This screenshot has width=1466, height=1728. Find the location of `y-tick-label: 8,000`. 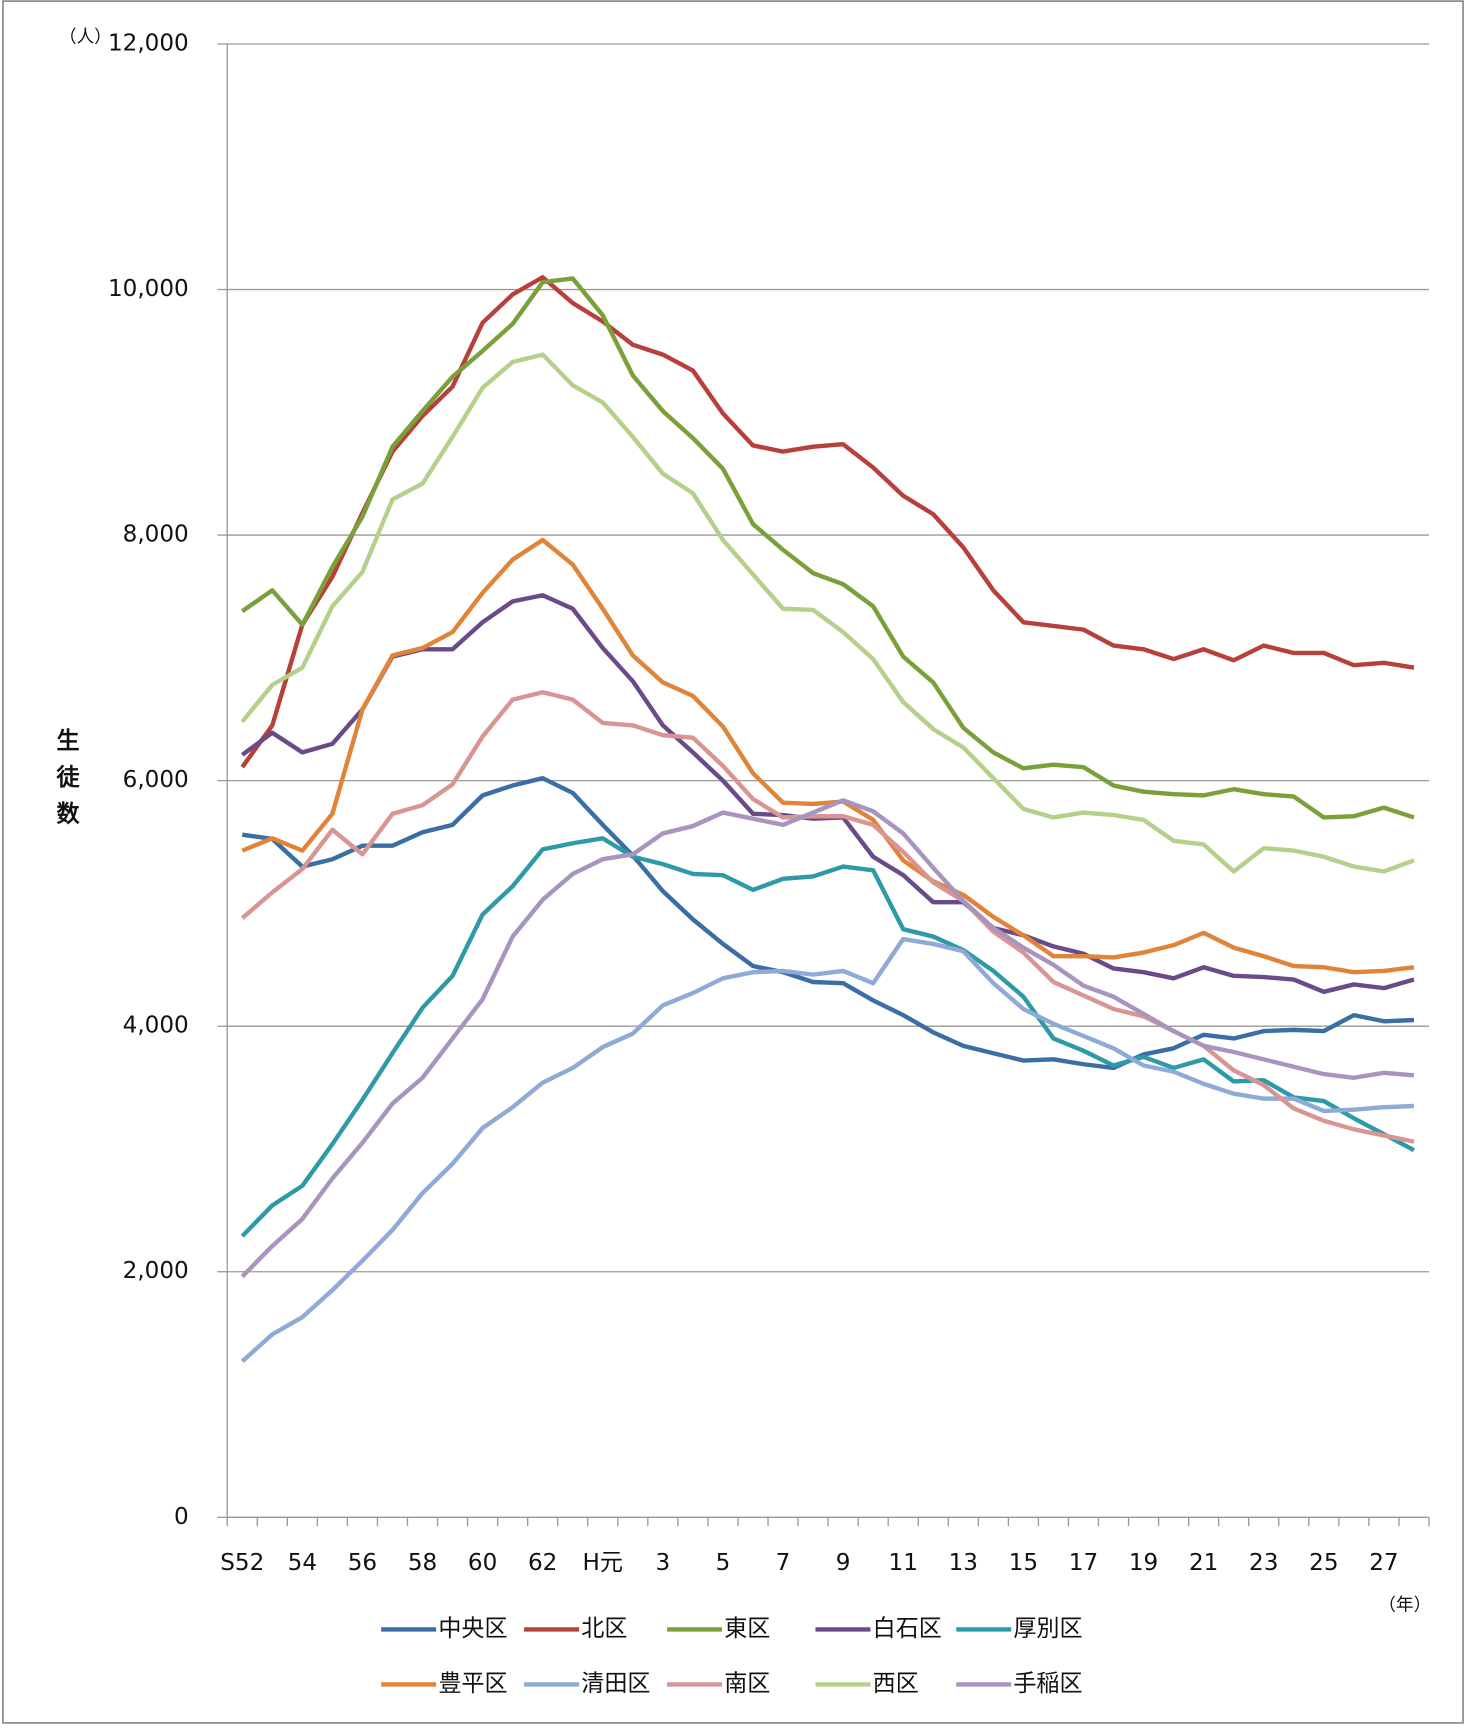

y-tick-label: 8,000 is located at coordinates (156, 535).